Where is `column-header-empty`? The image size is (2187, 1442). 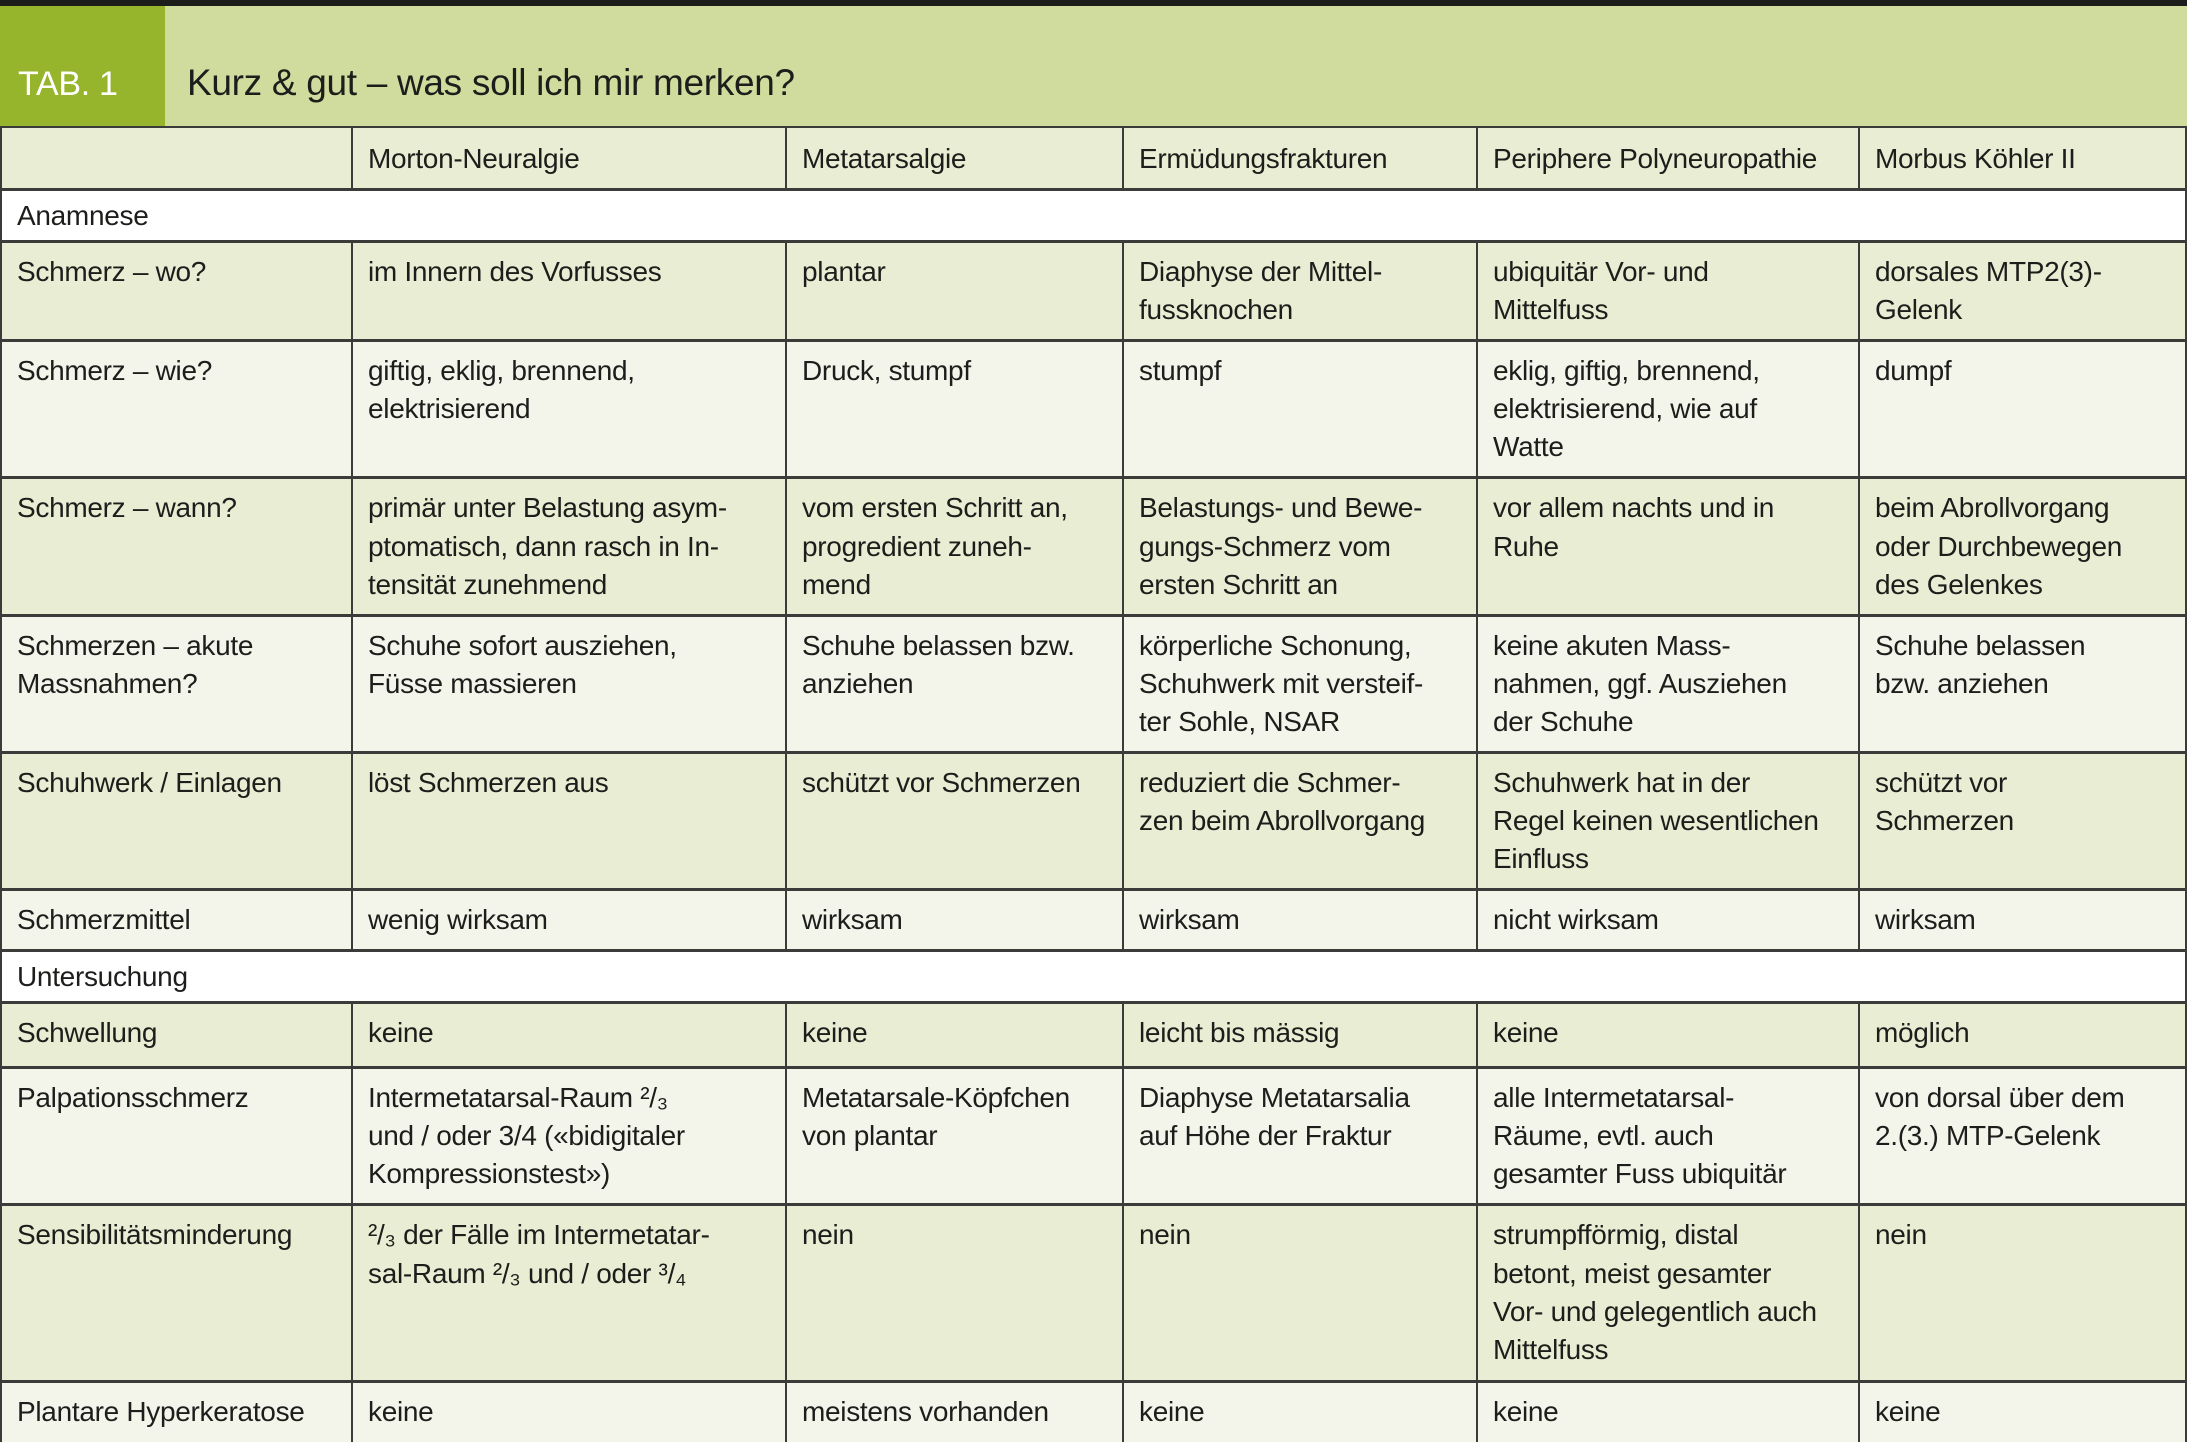 column-header-empty is located at coordinates (176, 158).